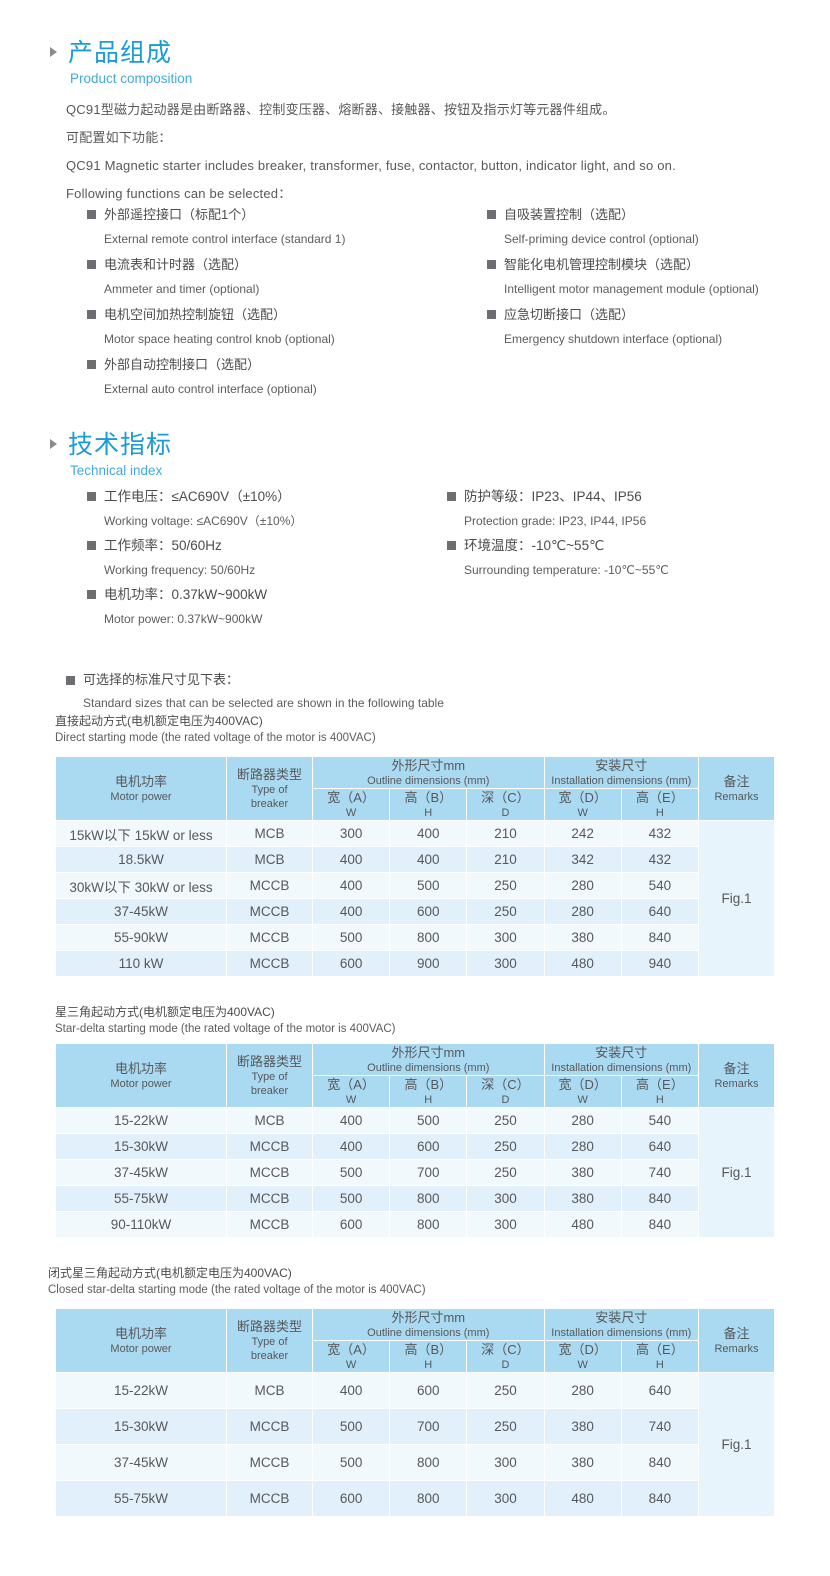 This screenshot has width=830, height=1576. What do you see at coordinates (428, 1390) in the screenshot?
I see `cell-b: 600` at bounding box center [428, 1390].